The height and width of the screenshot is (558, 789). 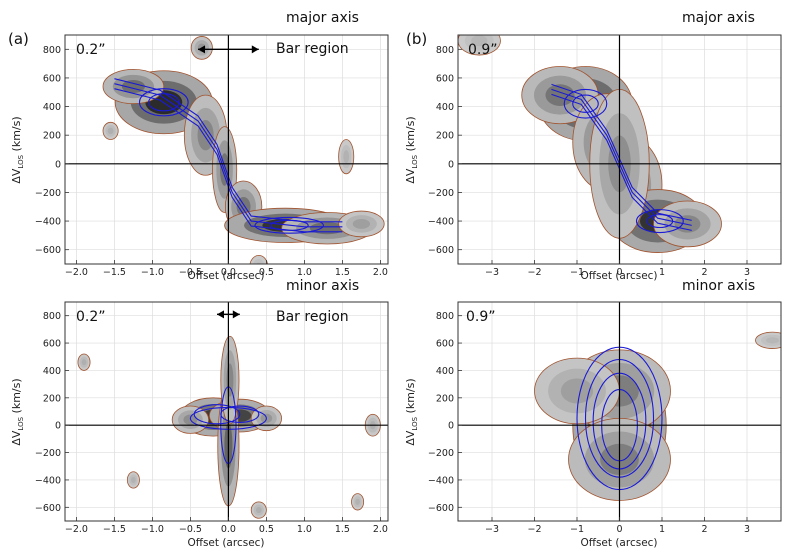 I want to click on x-tick-label: 1.5, so click(x=342, y=529).